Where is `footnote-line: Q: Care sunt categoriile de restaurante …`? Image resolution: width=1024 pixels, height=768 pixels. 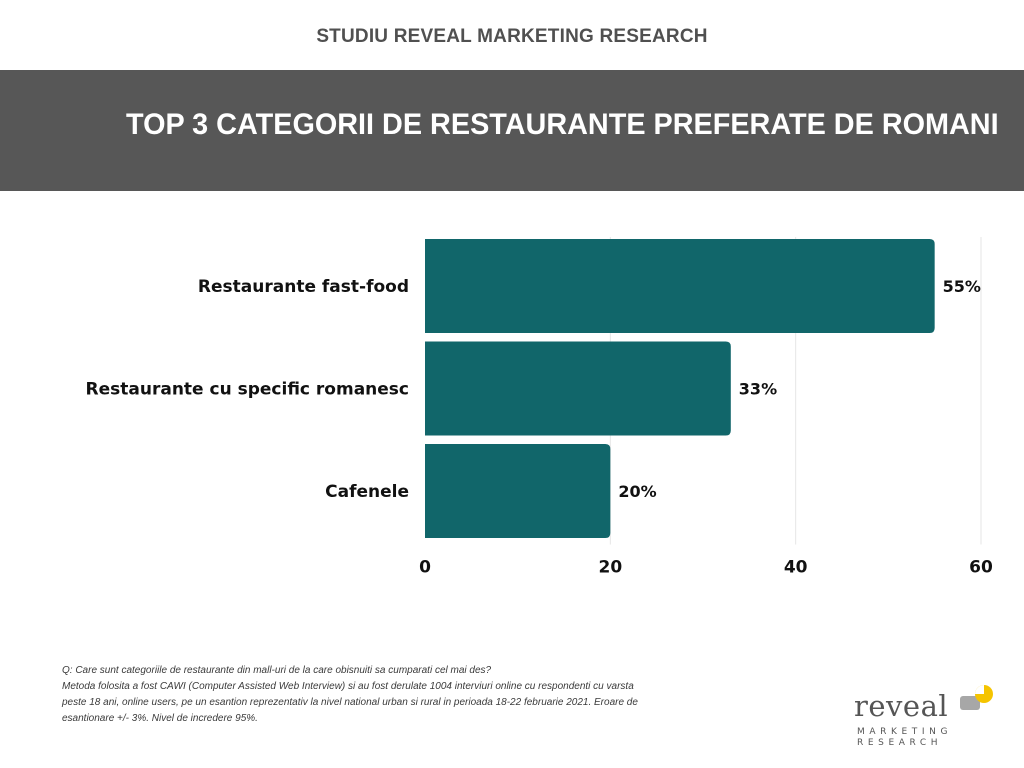 footnote-line: Q: Care sunt categoriile de restaurante … is located at coordinates (277, 670).